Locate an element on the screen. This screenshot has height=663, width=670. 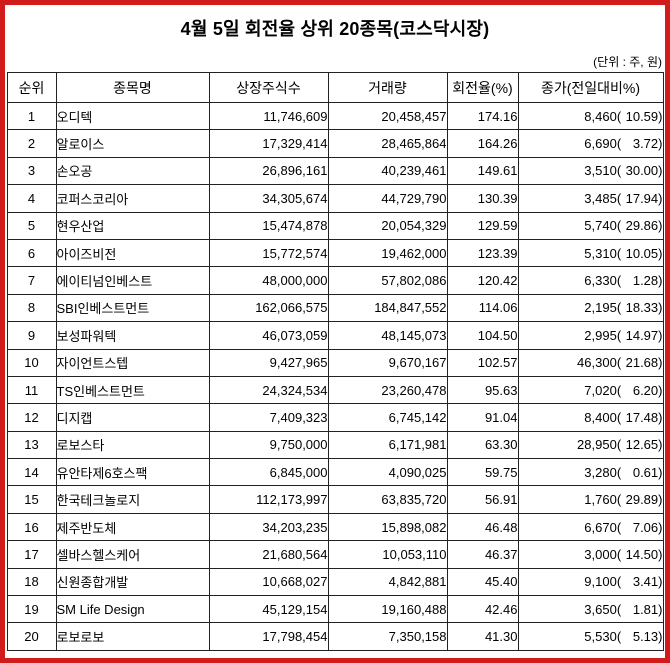
turnover-cell: 56.91 is located at coordinates (482, 499).